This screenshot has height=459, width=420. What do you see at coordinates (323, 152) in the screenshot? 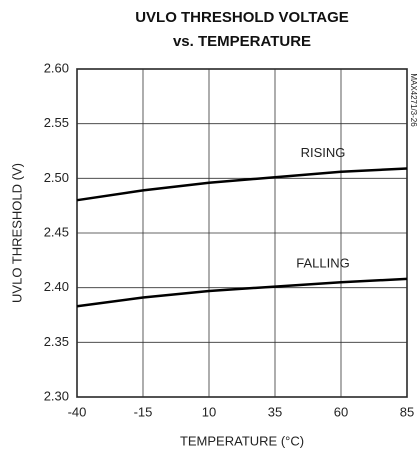
I see `series-label: RISING` at bounding box center [323, 152].